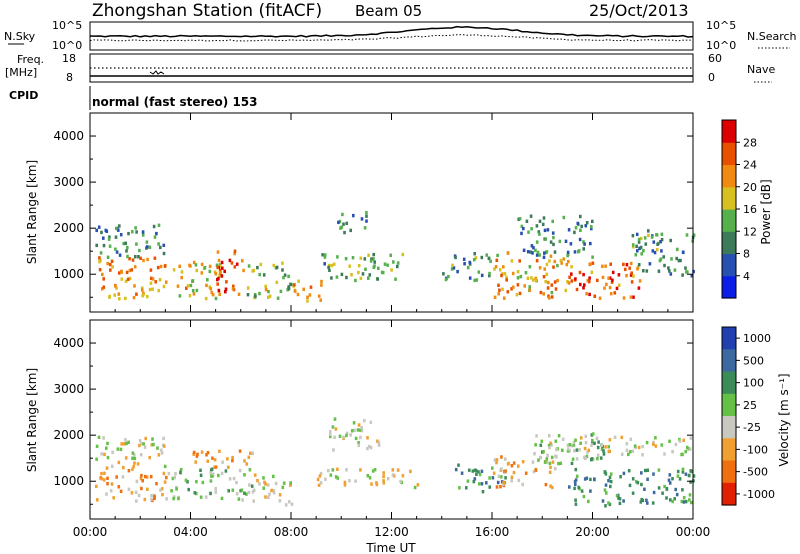 The height and width of the screenshot is (554, 800). Describe the element at coordinates (746, 254) in the screenshot. I see `colorbar-tick-label: 8` at that location.